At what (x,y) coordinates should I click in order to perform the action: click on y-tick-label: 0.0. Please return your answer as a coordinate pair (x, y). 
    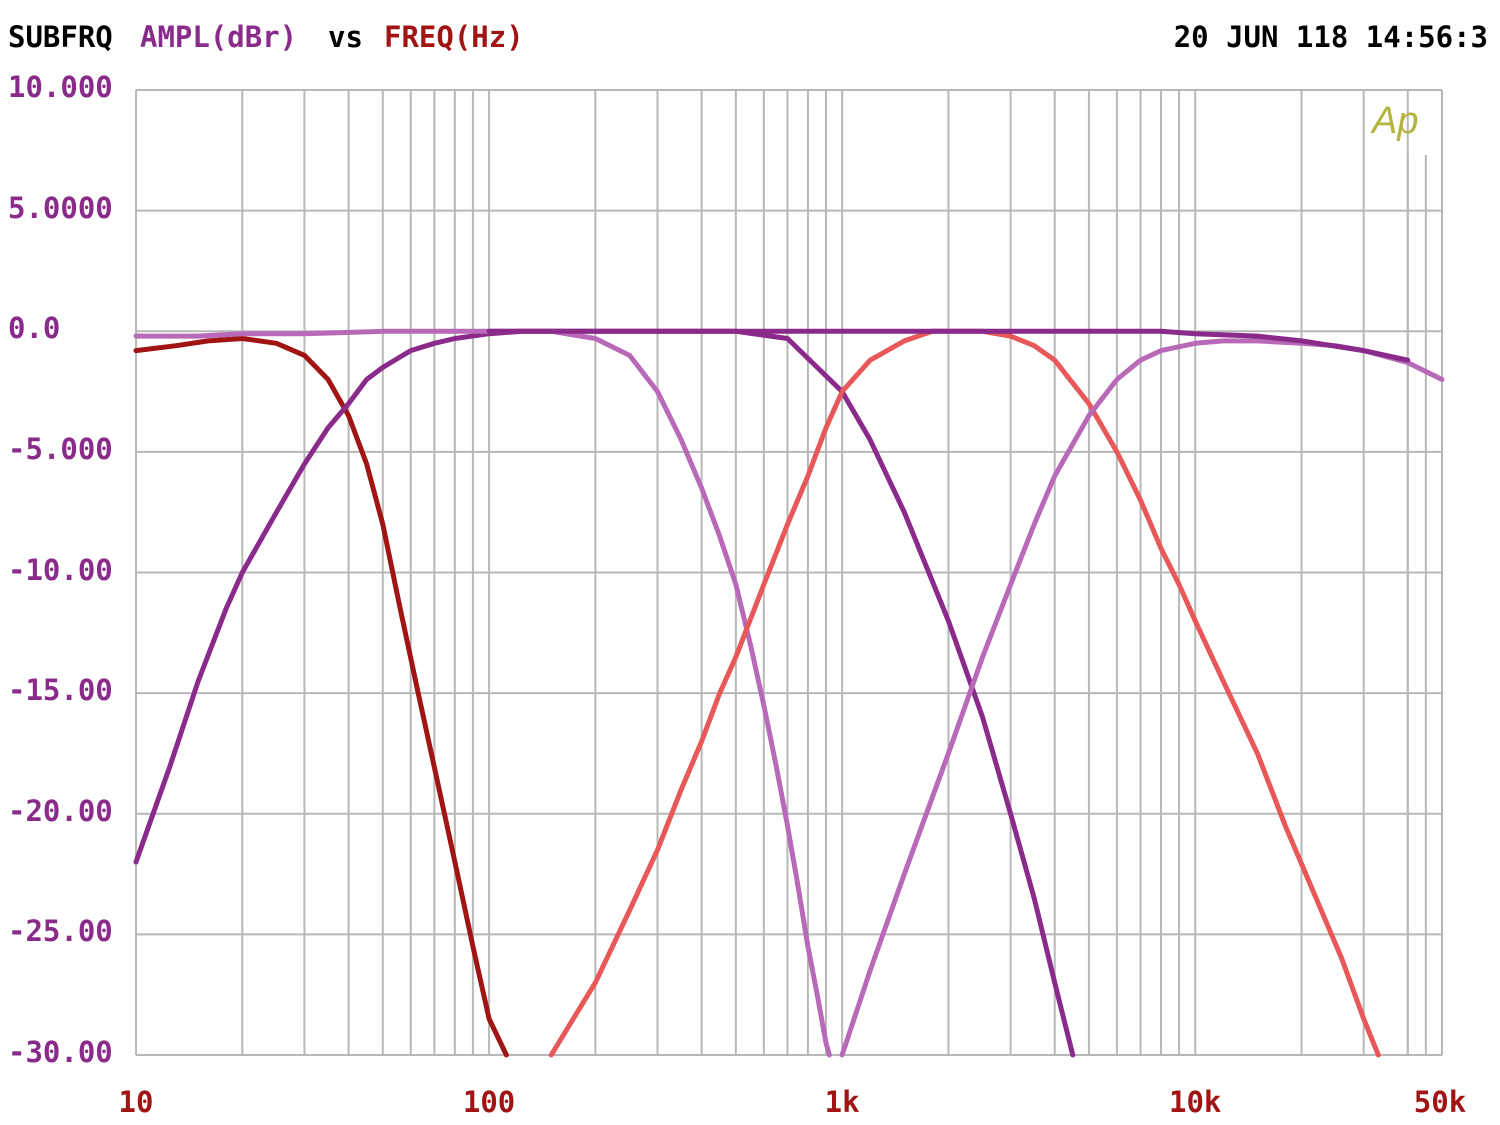
    Looking at the image, I should click on (34, 328).